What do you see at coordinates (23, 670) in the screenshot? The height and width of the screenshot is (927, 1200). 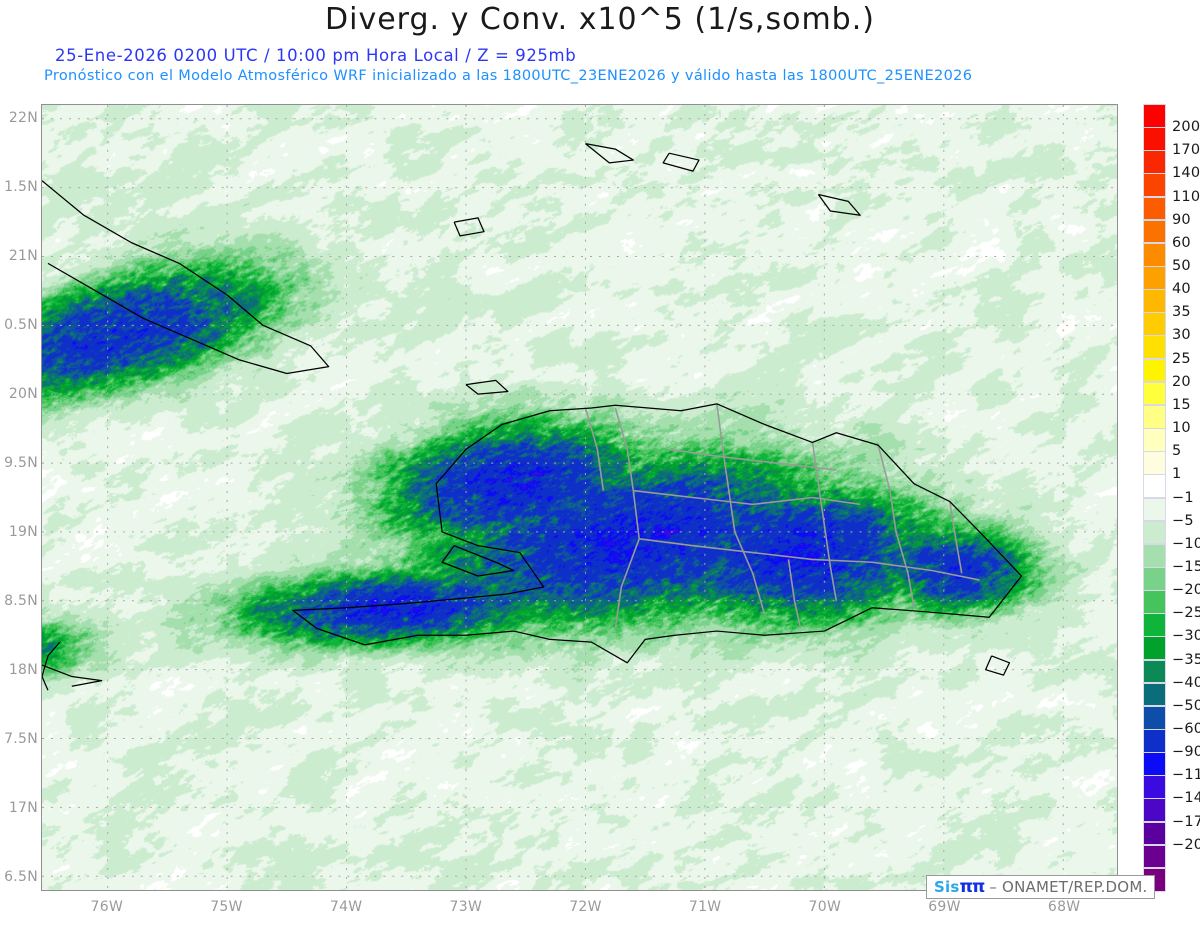 I see `y-tick-label: 18N` at bounding box center [23, 670].